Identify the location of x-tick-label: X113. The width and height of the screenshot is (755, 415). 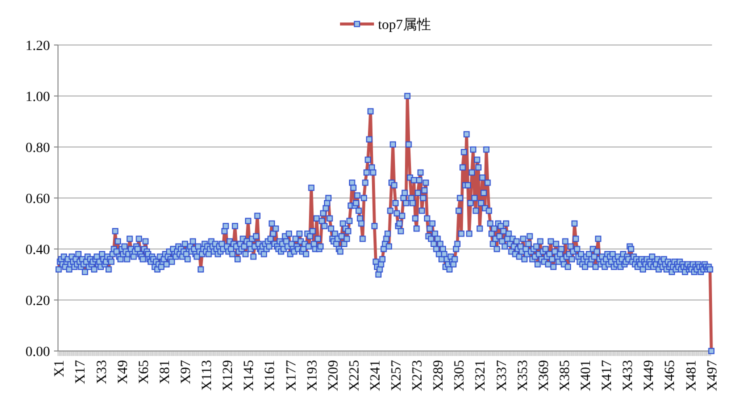
(208, 375).